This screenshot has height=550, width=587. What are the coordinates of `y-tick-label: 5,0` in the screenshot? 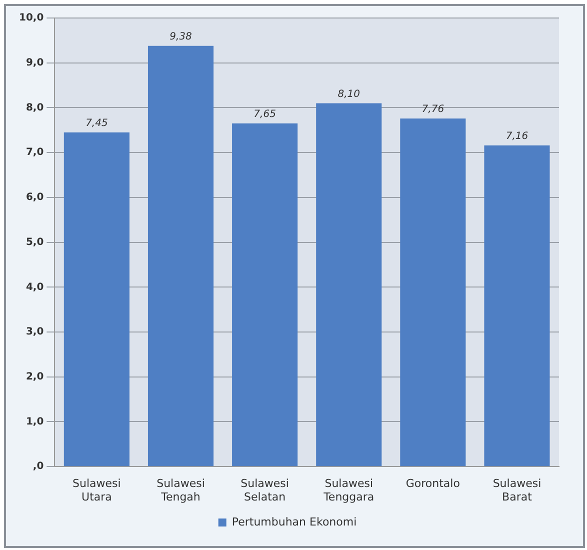 It's located at (35, 242).